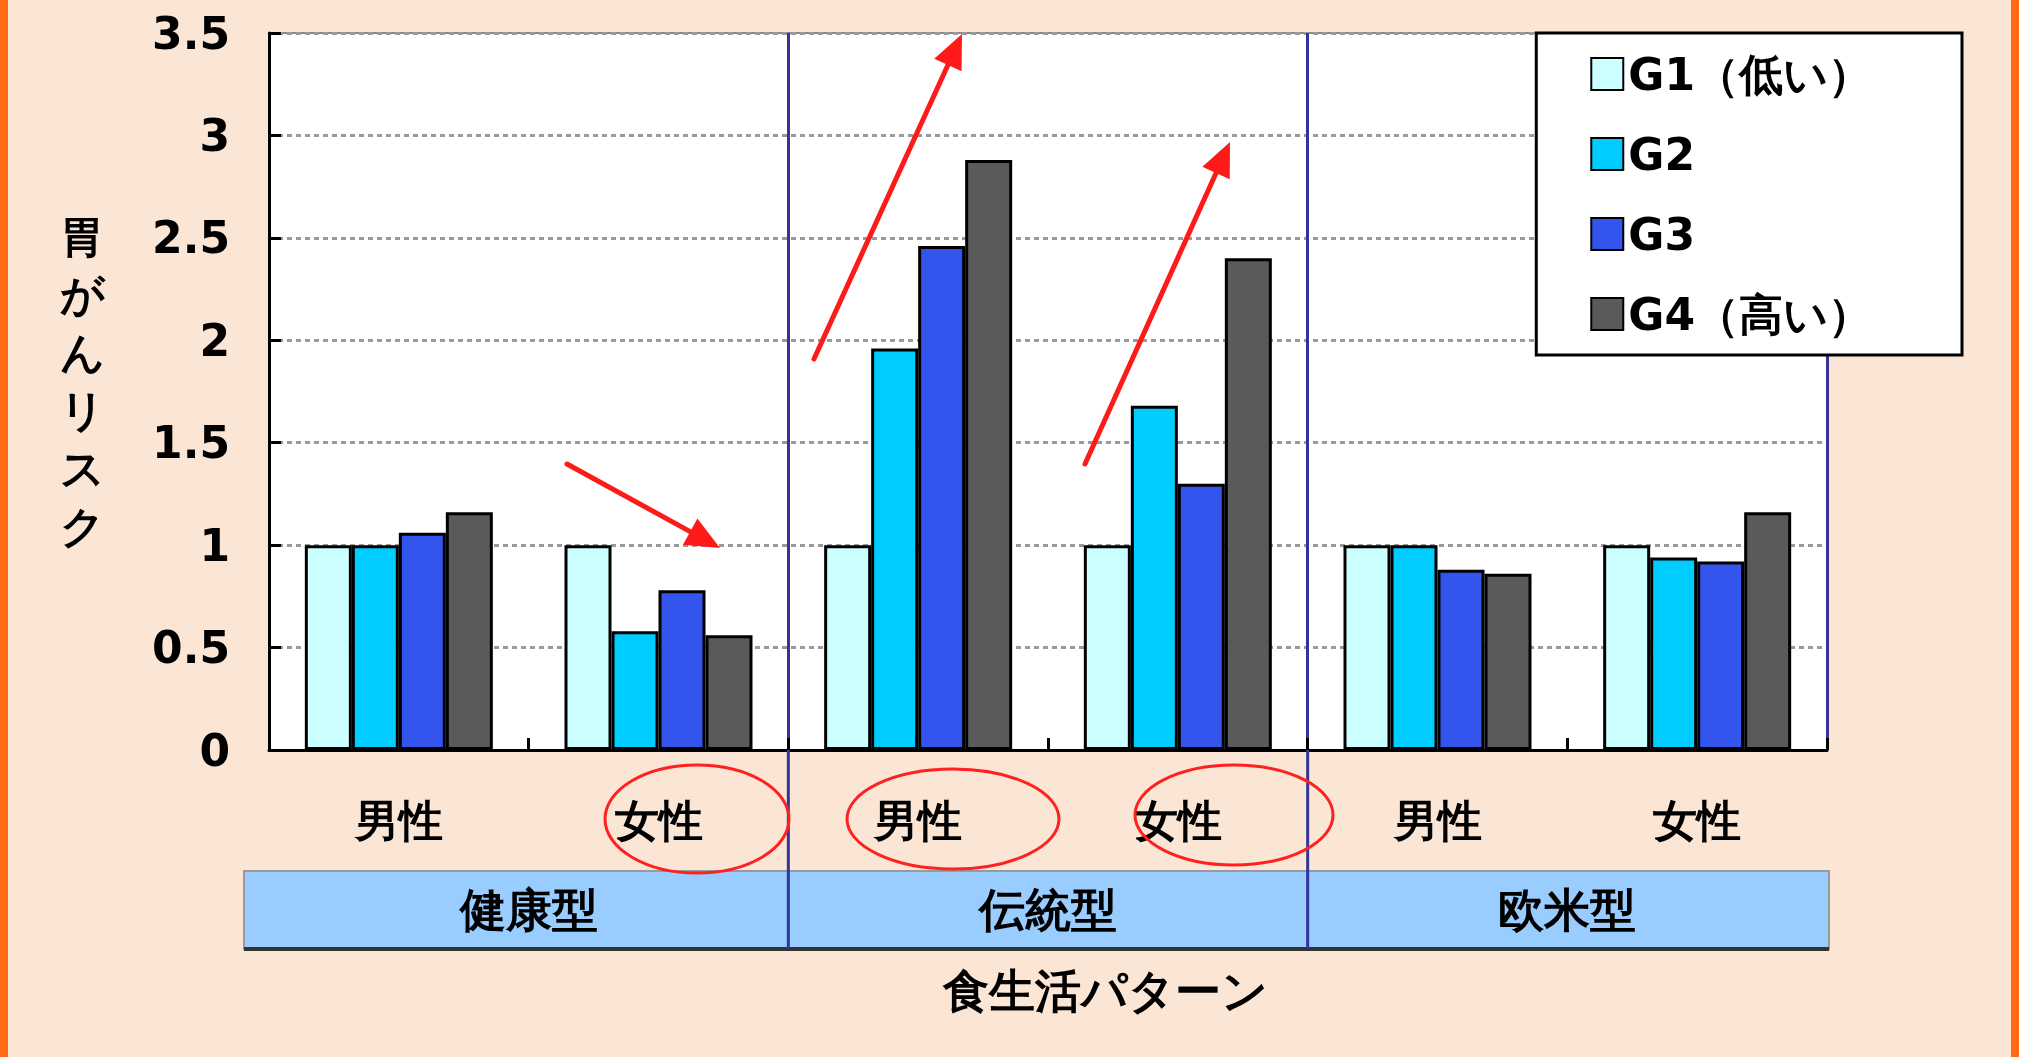  I want to click on text: 伝統型, so click(1047, 910).